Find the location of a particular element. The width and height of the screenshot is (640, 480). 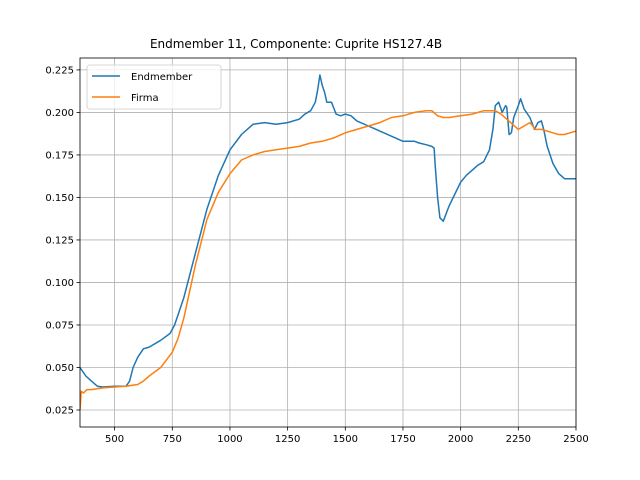

y-tick-label: 0.050 is located at coordinates (59, 368).